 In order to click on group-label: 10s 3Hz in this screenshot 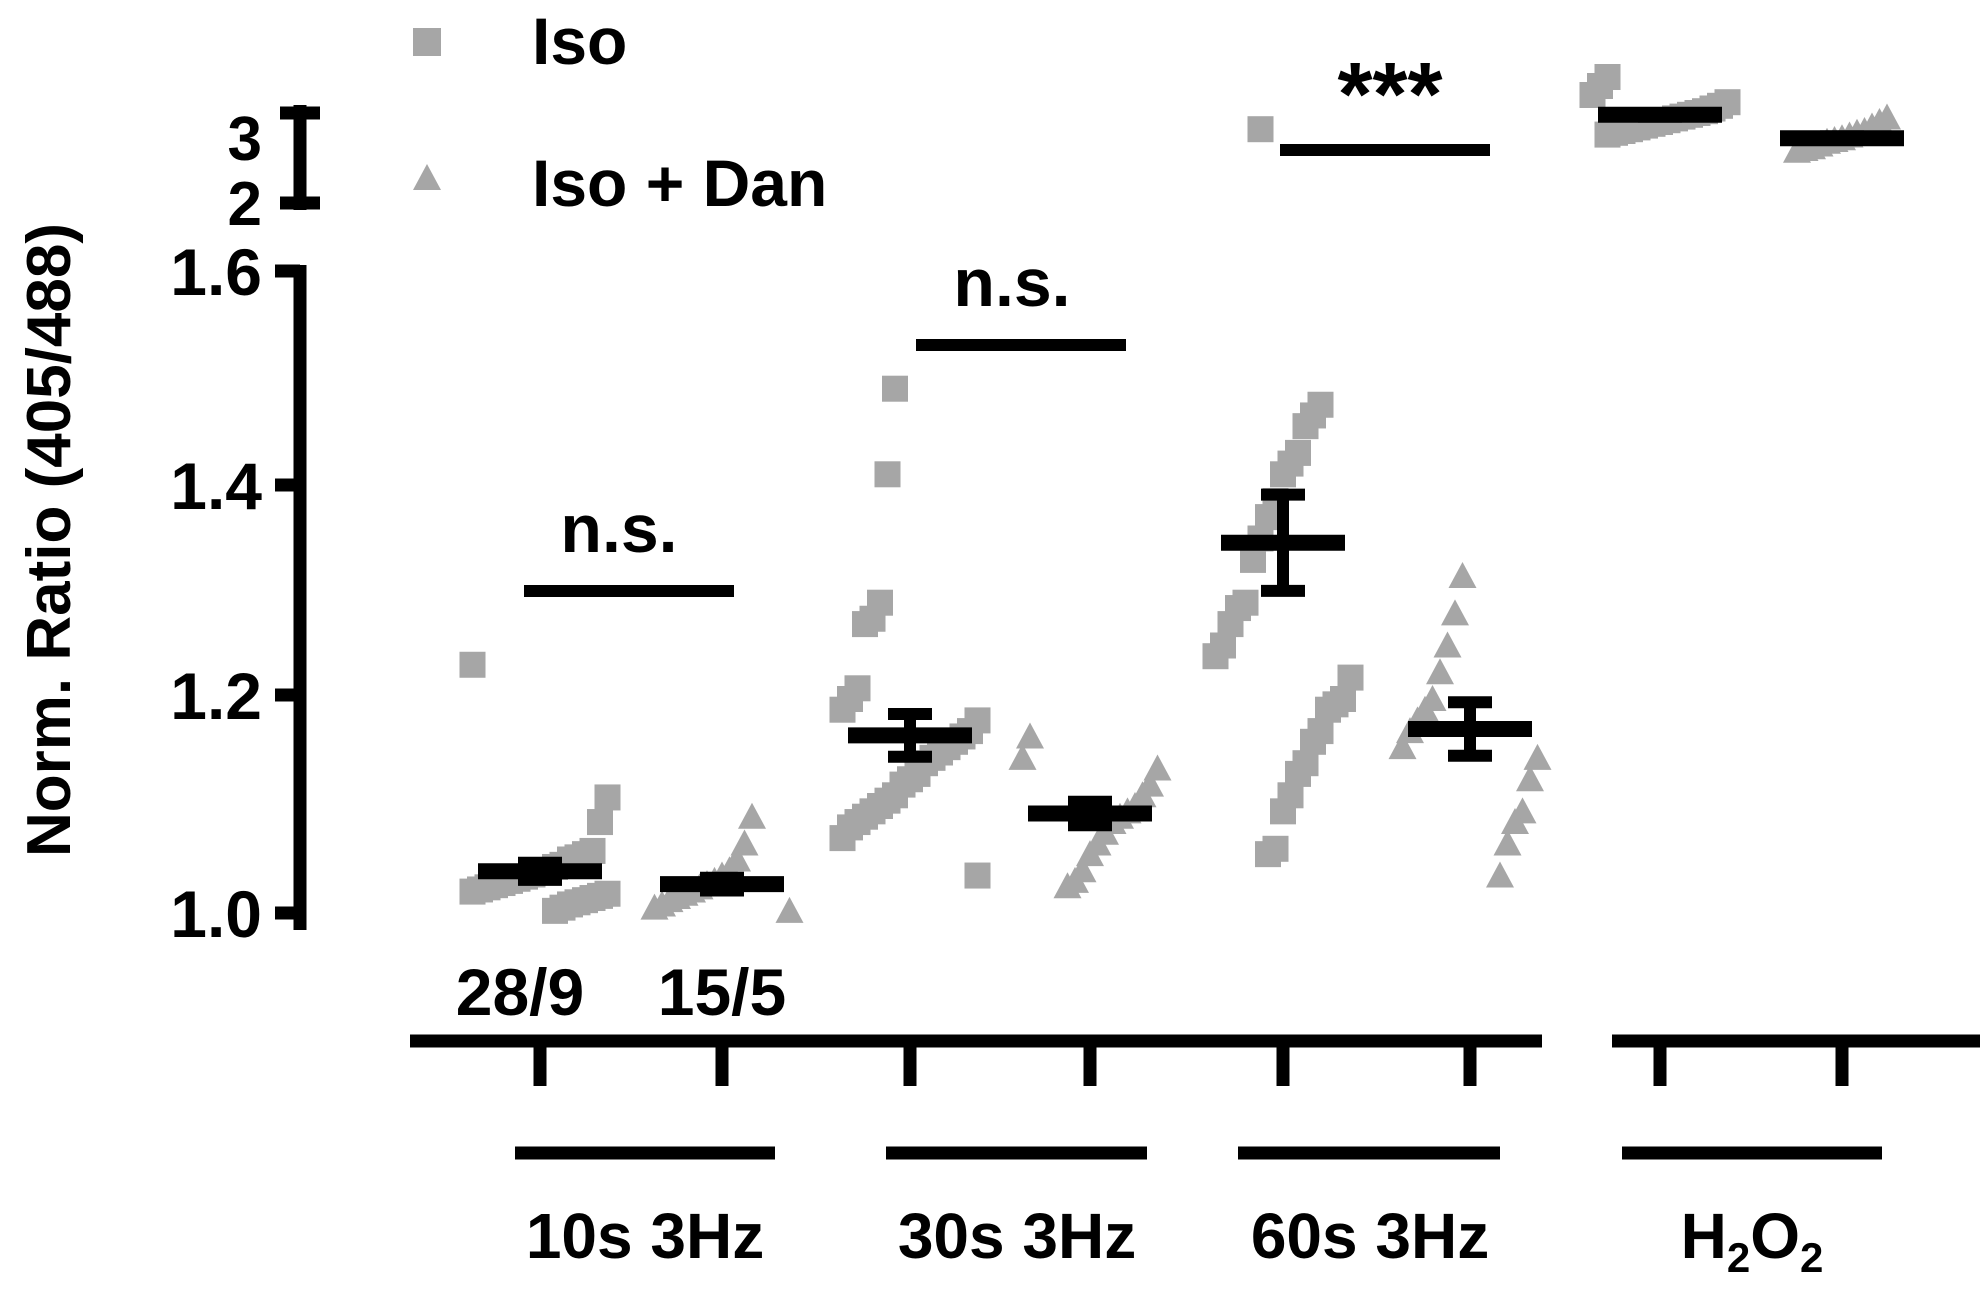, I will do `click(645, 1236)`.